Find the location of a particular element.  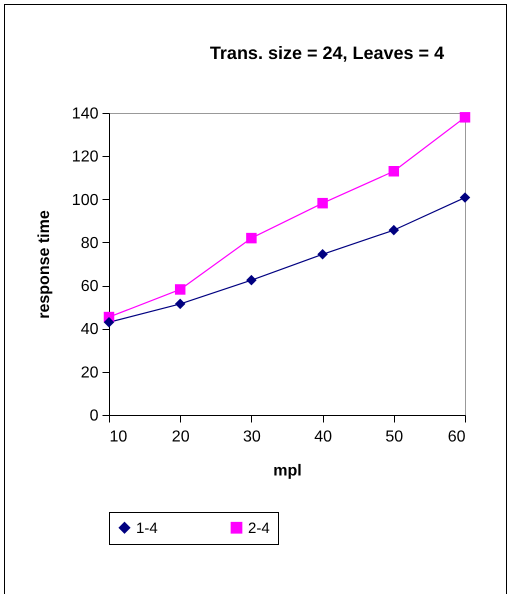

chart-title: Trans. size = 24, Leaves = 4 is located at coordinates (327, 53).